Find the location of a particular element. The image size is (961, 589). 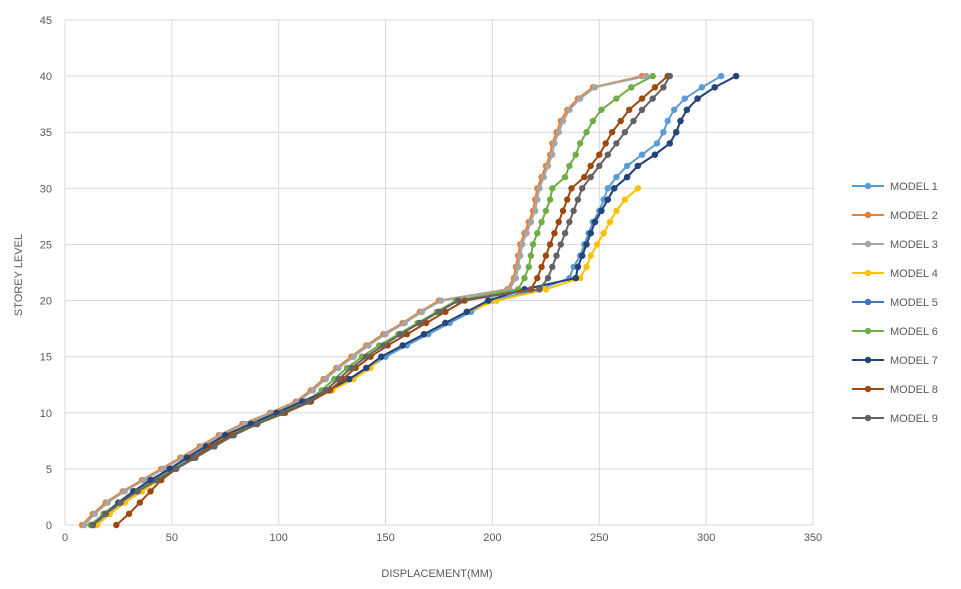

x-tick-label: 50 is located at coordinates (172, 538).